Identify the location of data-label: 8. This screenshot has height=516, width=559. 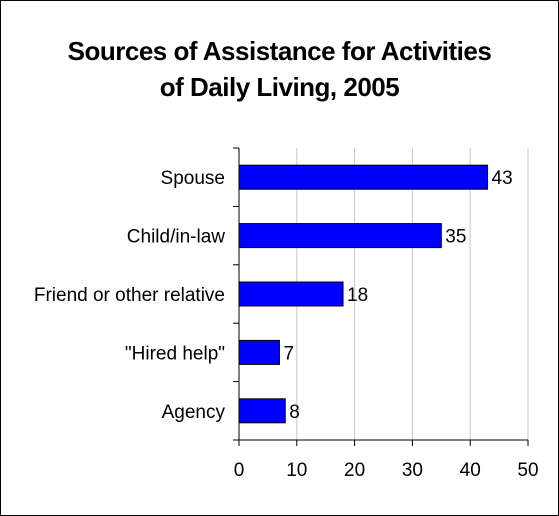
(294, 412).